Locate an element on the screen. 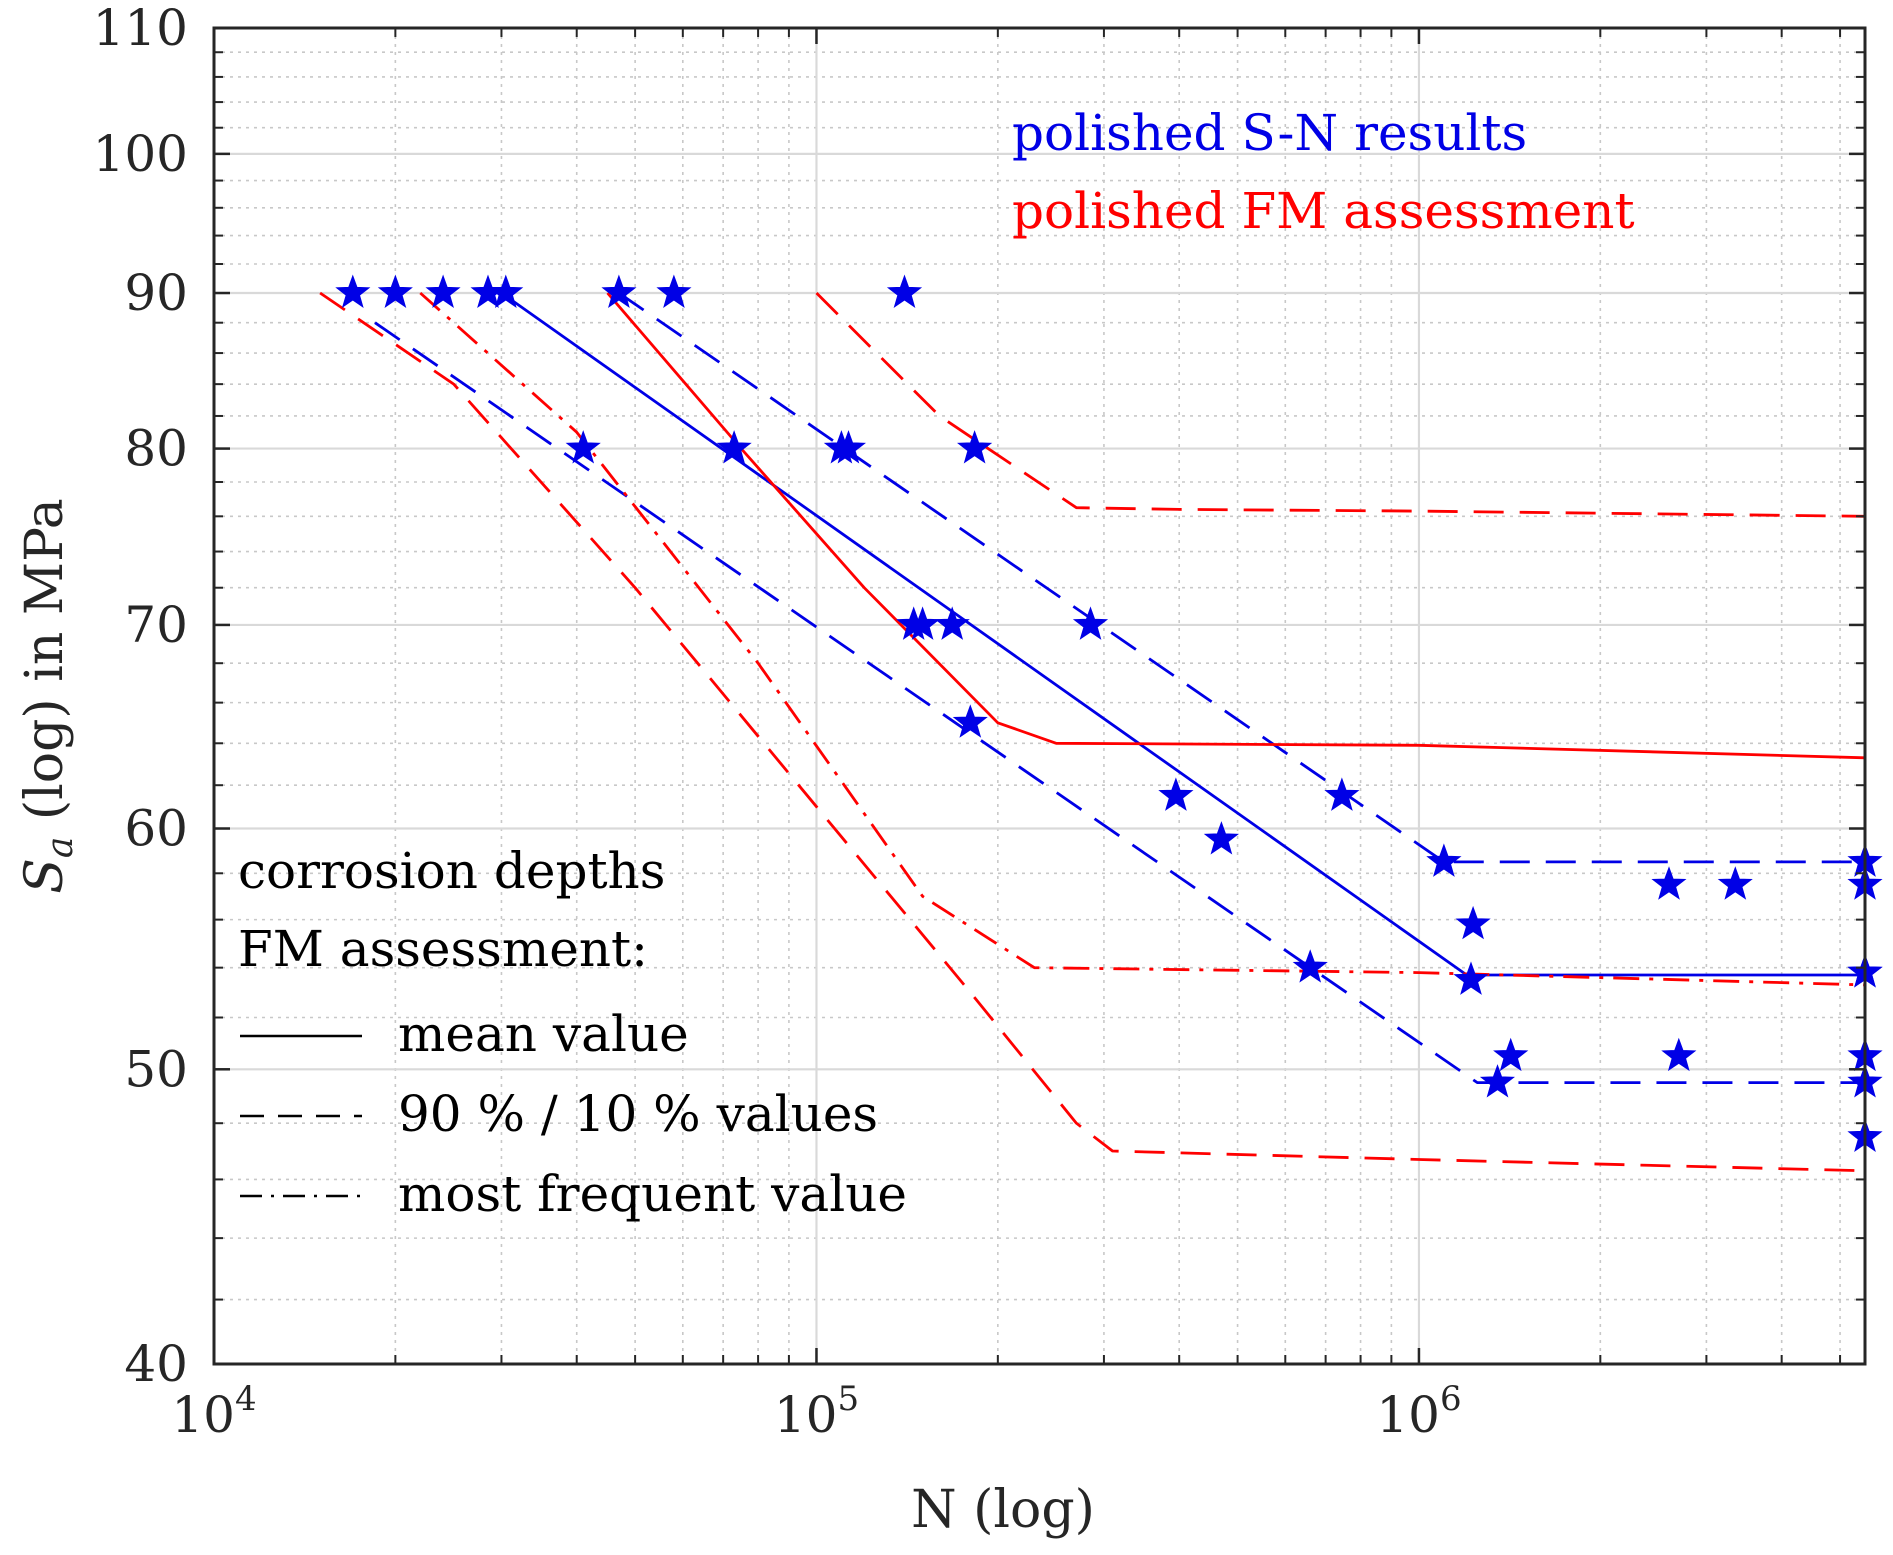  y-axis-label: Sa (log) in MPa is located at coordinates (48, 696).